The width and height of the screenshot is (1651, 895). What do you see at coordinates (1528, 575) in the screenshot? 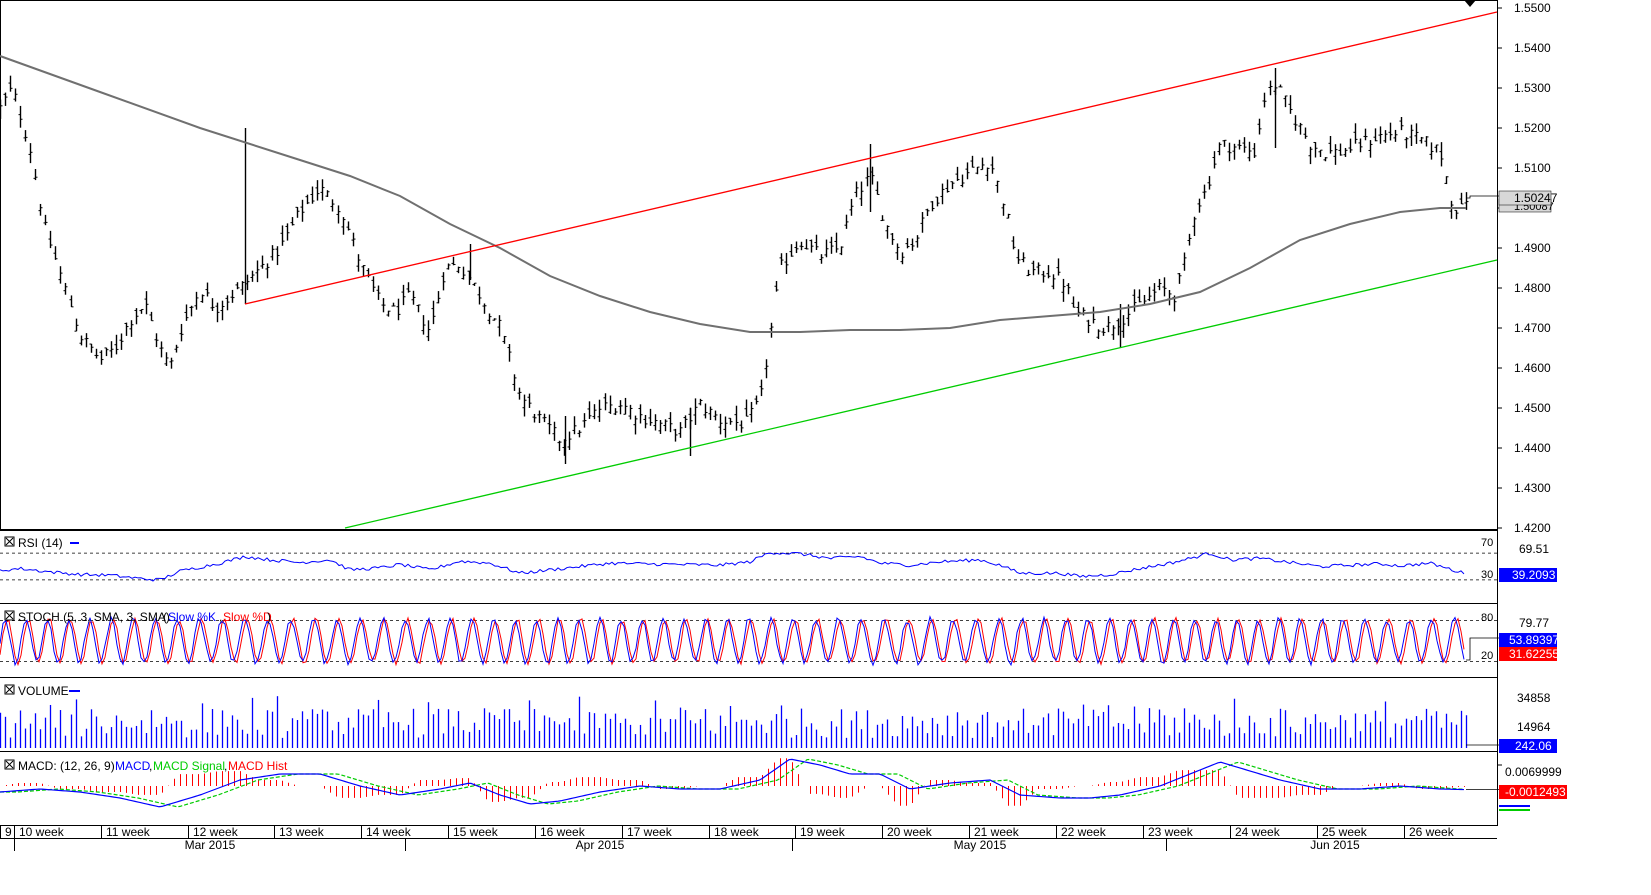
I see `rsi-value-box` at bounding box center [1528, 575].